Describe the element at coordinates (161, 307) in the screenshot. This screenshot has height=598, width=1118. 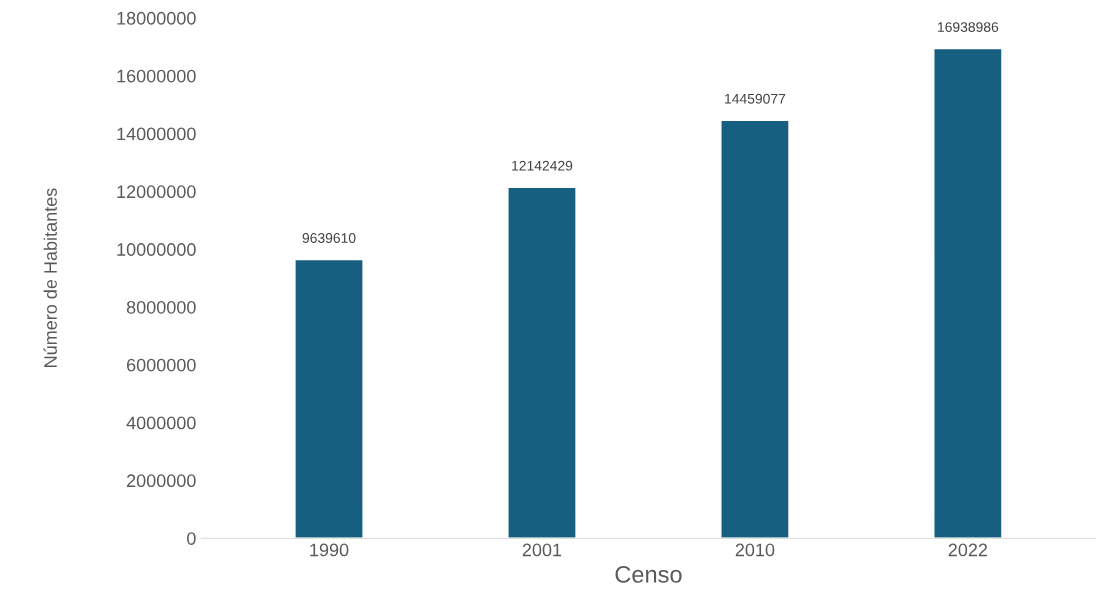
I see `y-tick-label: 8000000` at that location.